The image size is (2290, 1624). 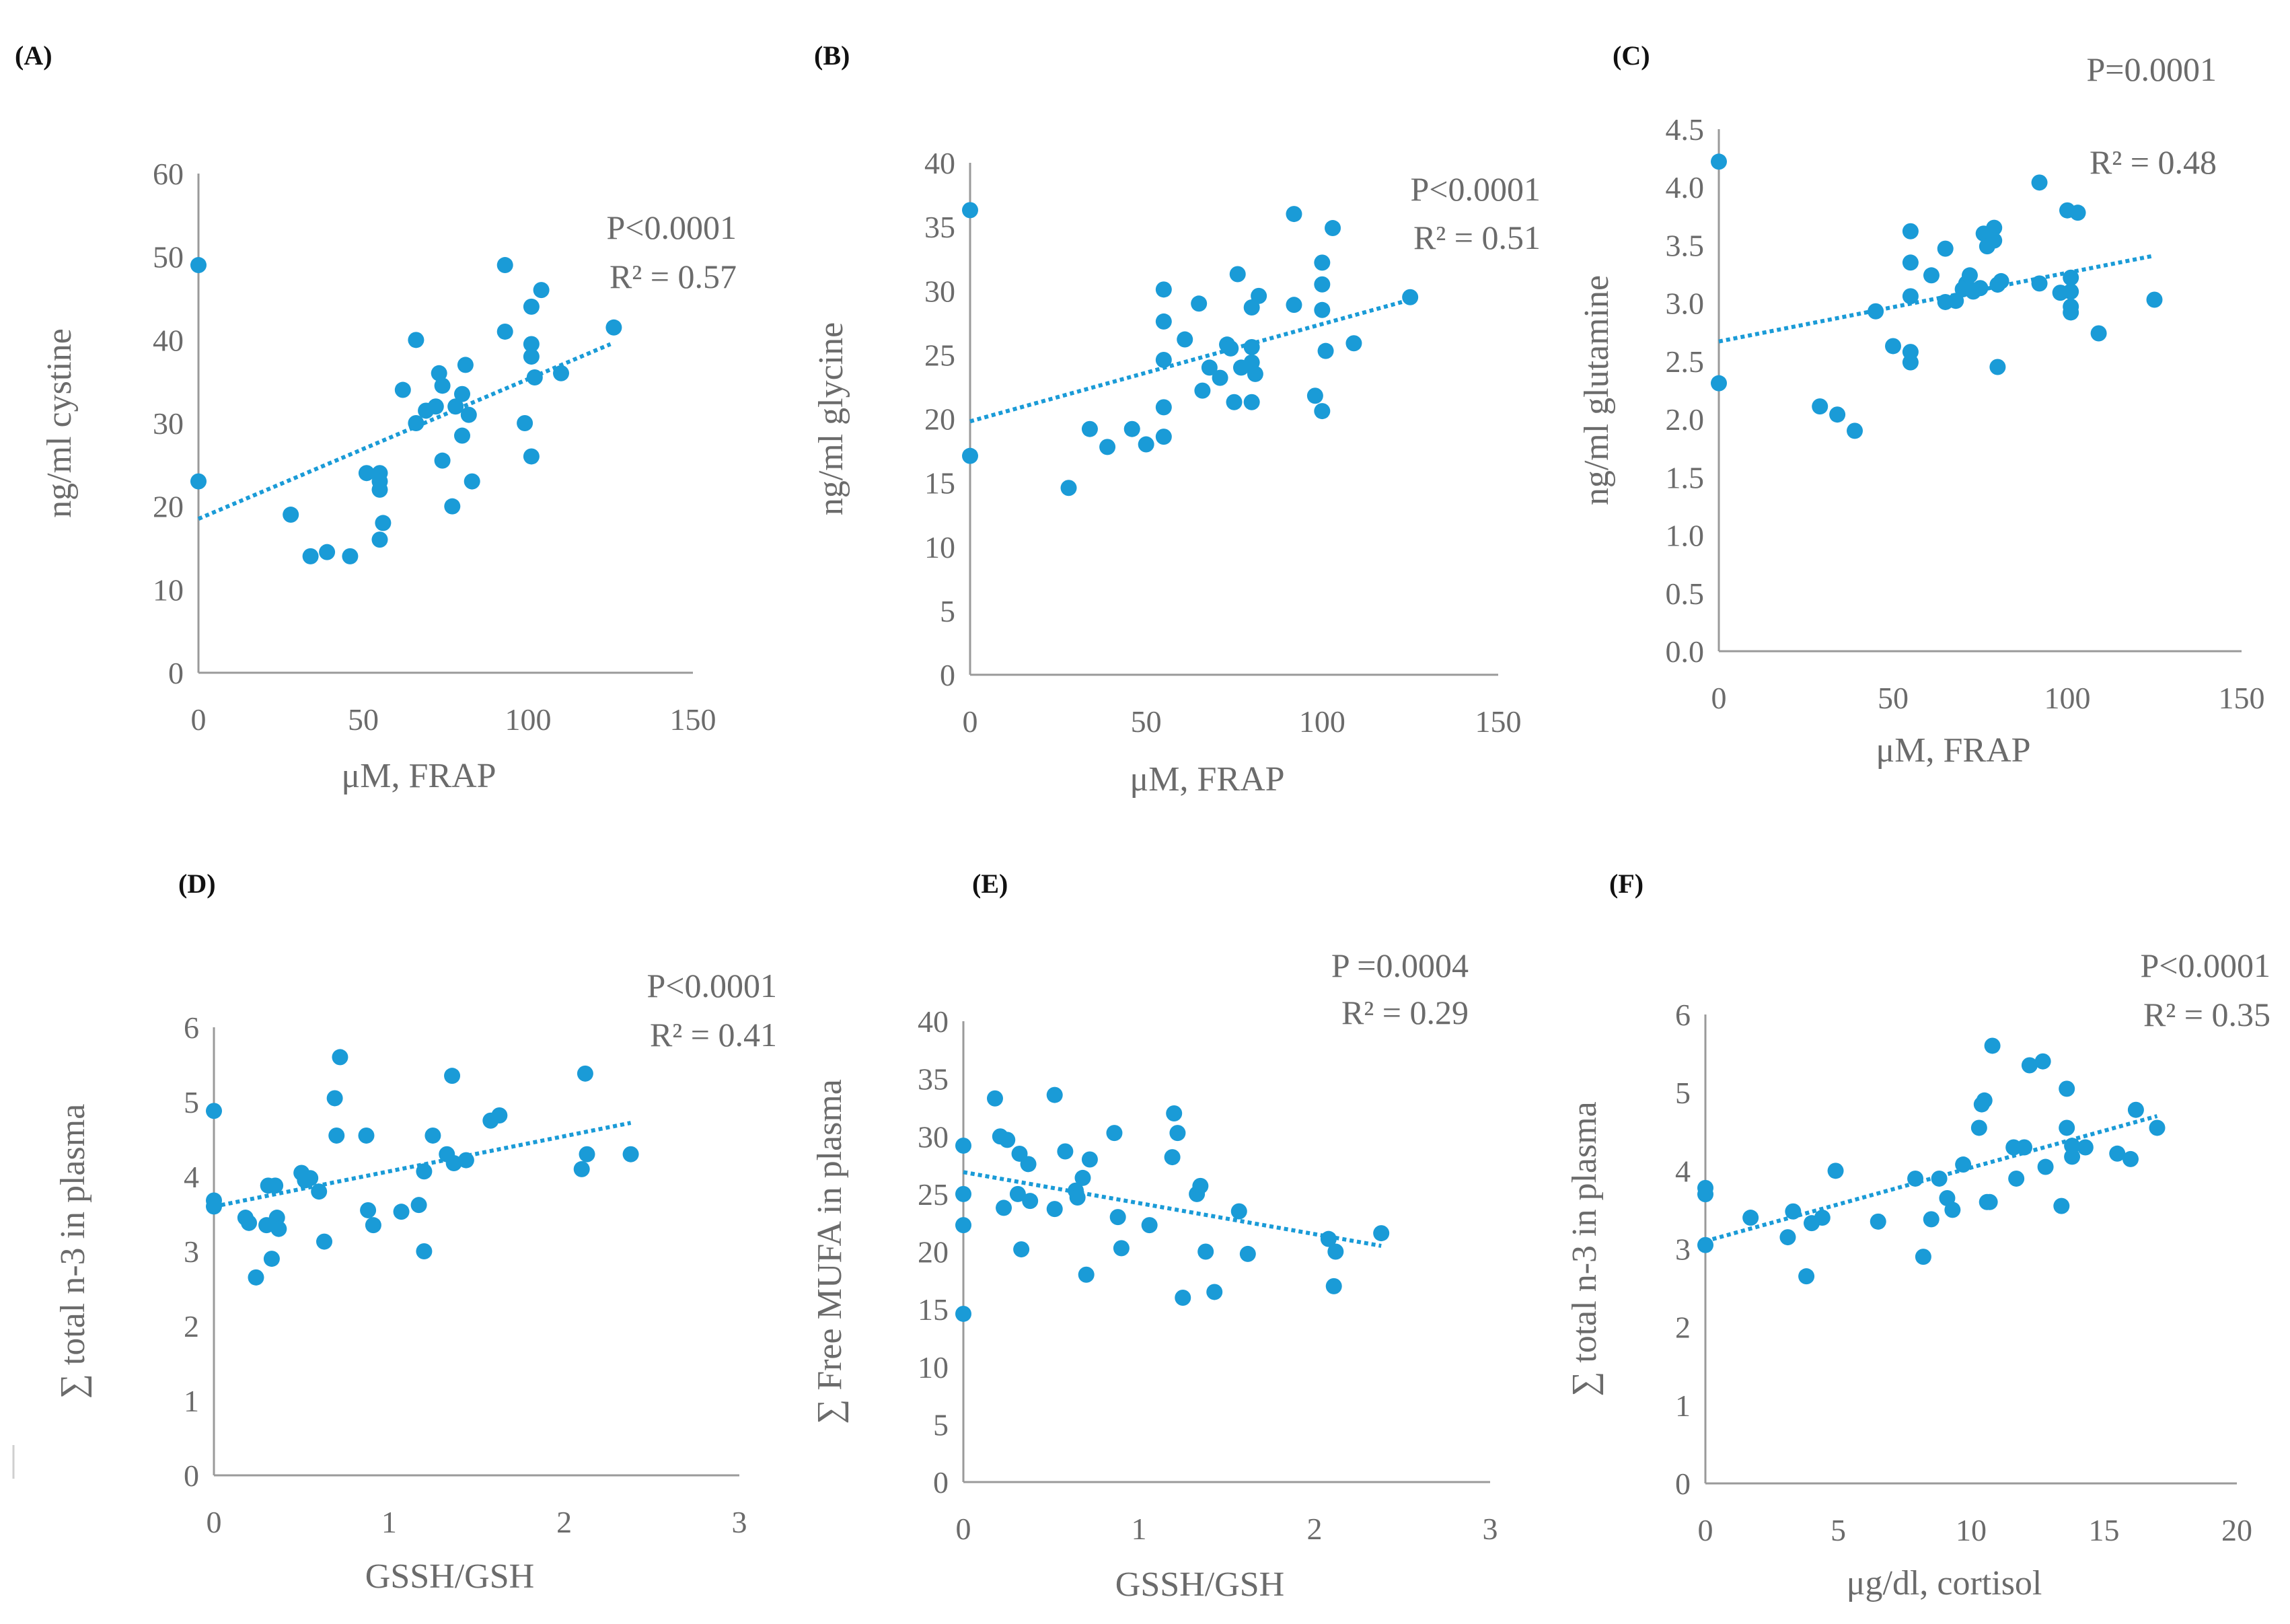 What do you see at coordinates (831, 418) in the screenshot?
I see `y-axis-title: ng/ml glycine` at bounding box center [831, 418].